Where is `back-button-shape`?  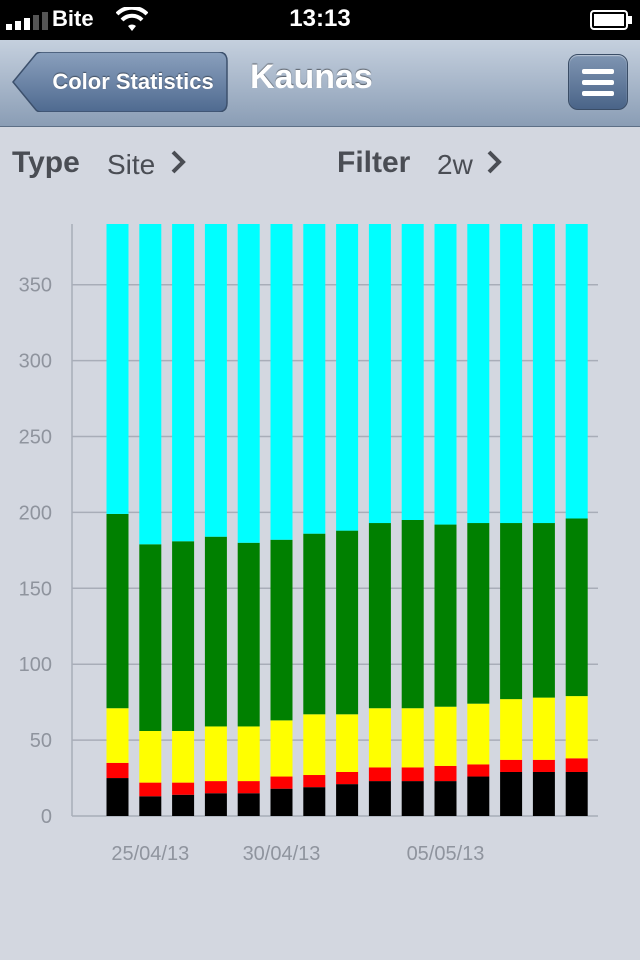 back-button-shape is located at coordinates (120, 82).